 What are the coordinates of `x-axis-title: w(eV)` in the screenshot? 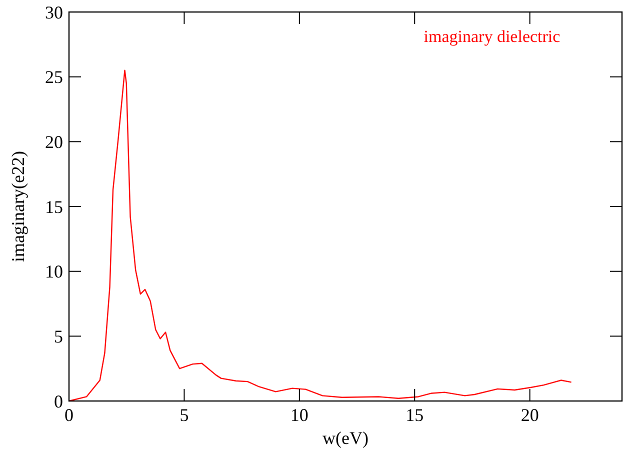 It's located at (345, 438).